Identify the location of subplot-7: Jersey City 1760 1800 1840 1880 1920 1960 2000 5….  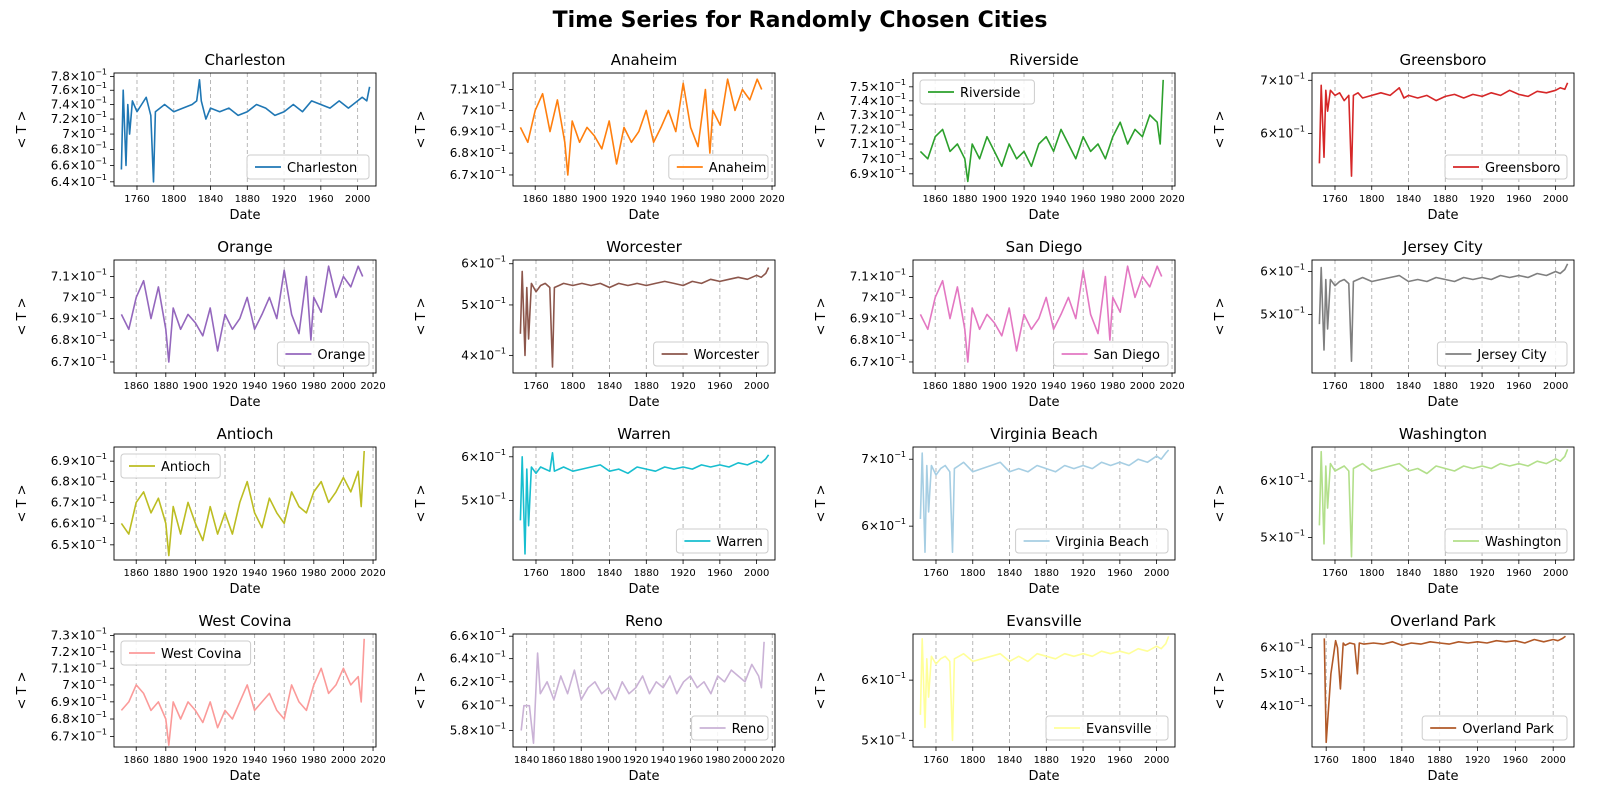
(1394, 324).